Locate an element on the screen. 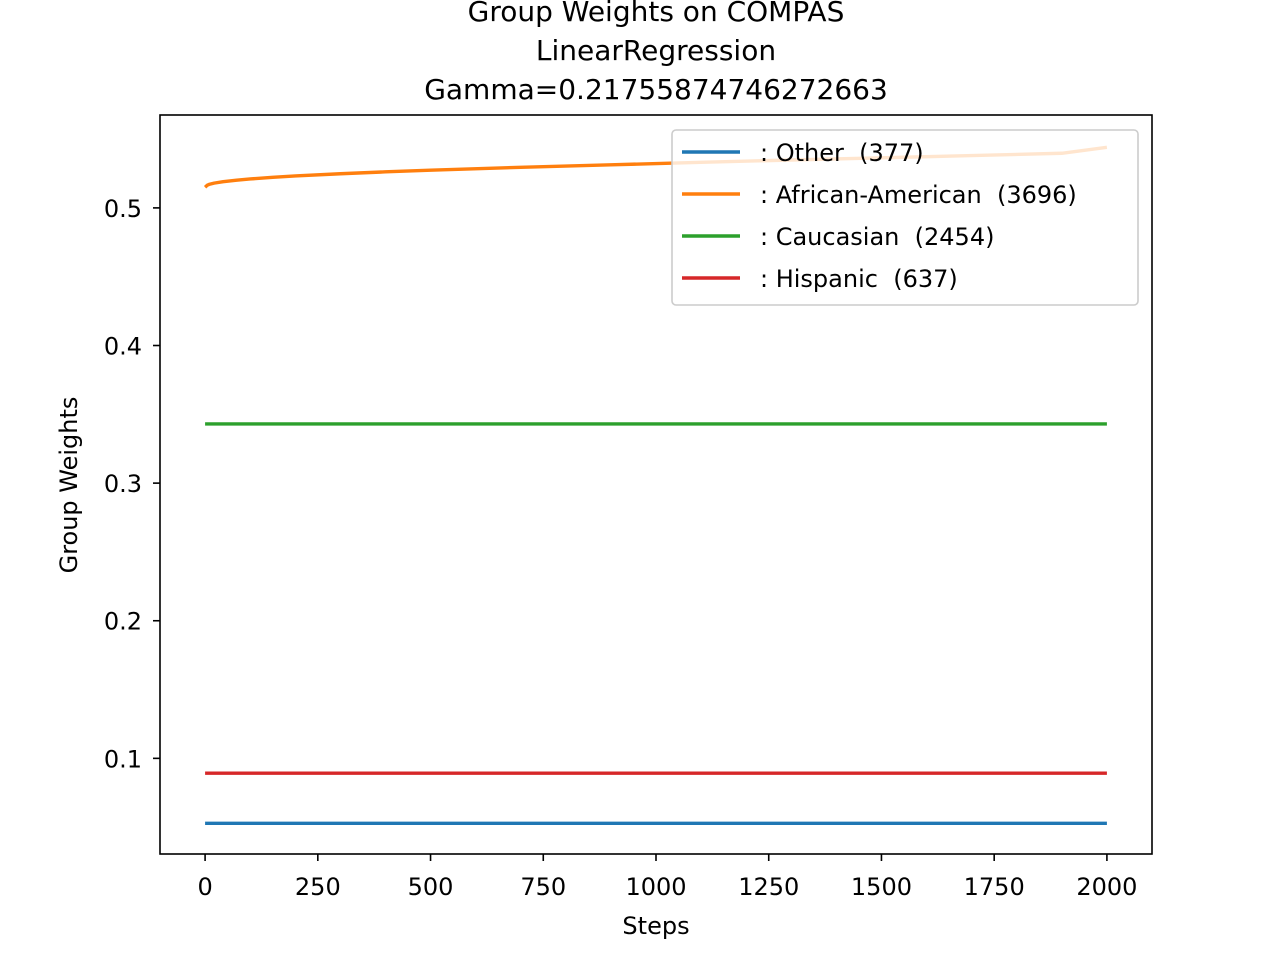 The image size is (1280, 960). legend-label: : African-American (3696) is located at coordinates (918, 195).